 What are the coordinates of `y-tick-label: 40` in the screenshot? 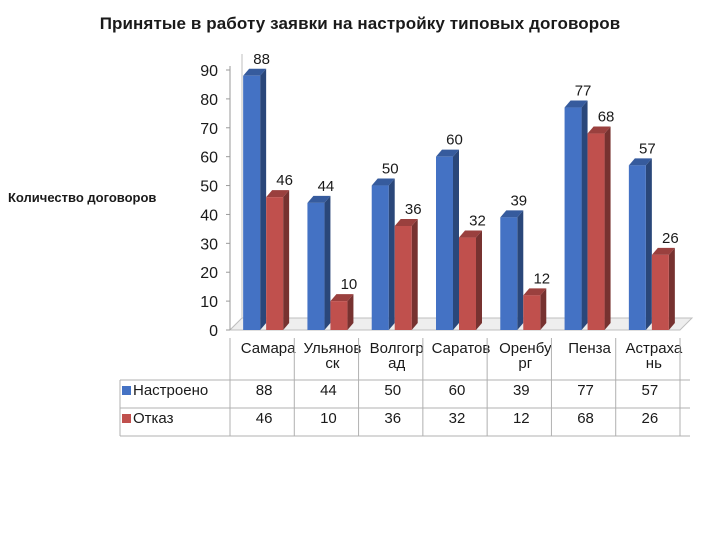 It's located at (209, 215).